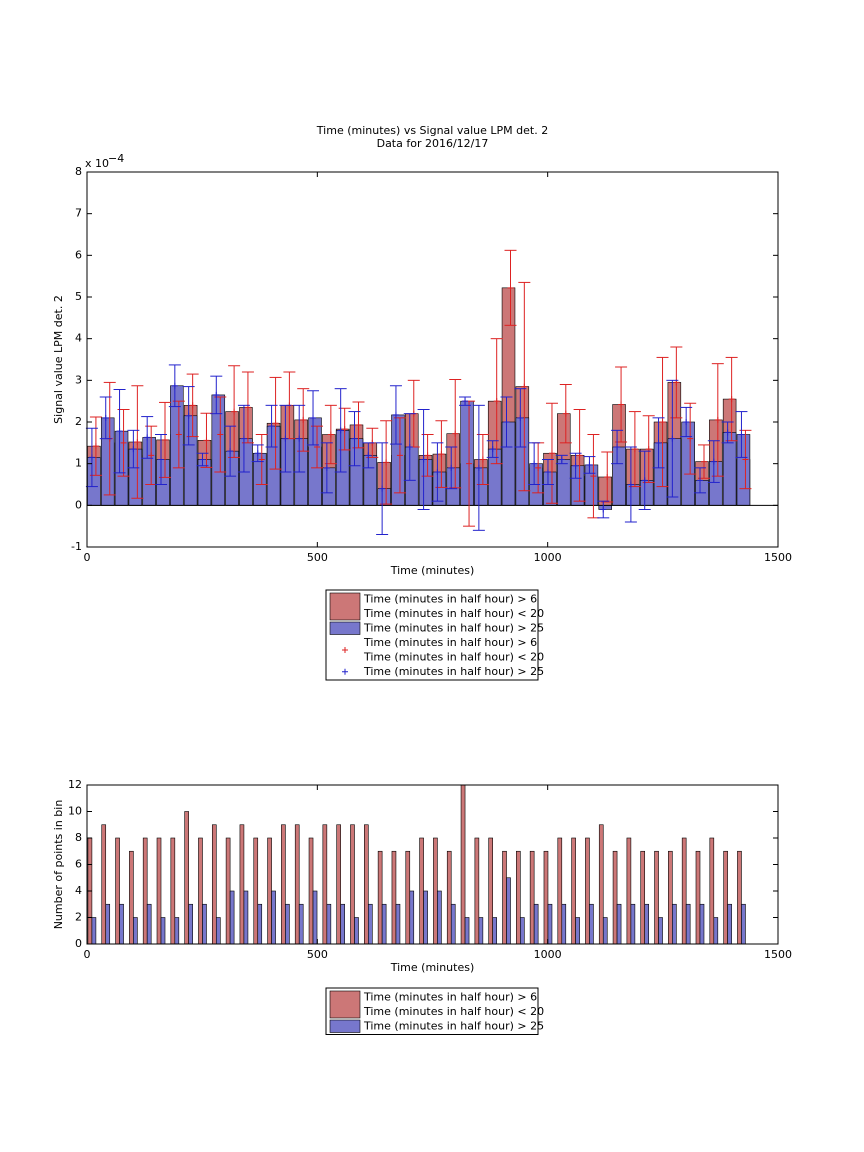 The width and height of the screenshot is (864, 1152). Describe the element at coordinates (78, 864) in the screenshot. I see `y-tick-label: 6` at that location.